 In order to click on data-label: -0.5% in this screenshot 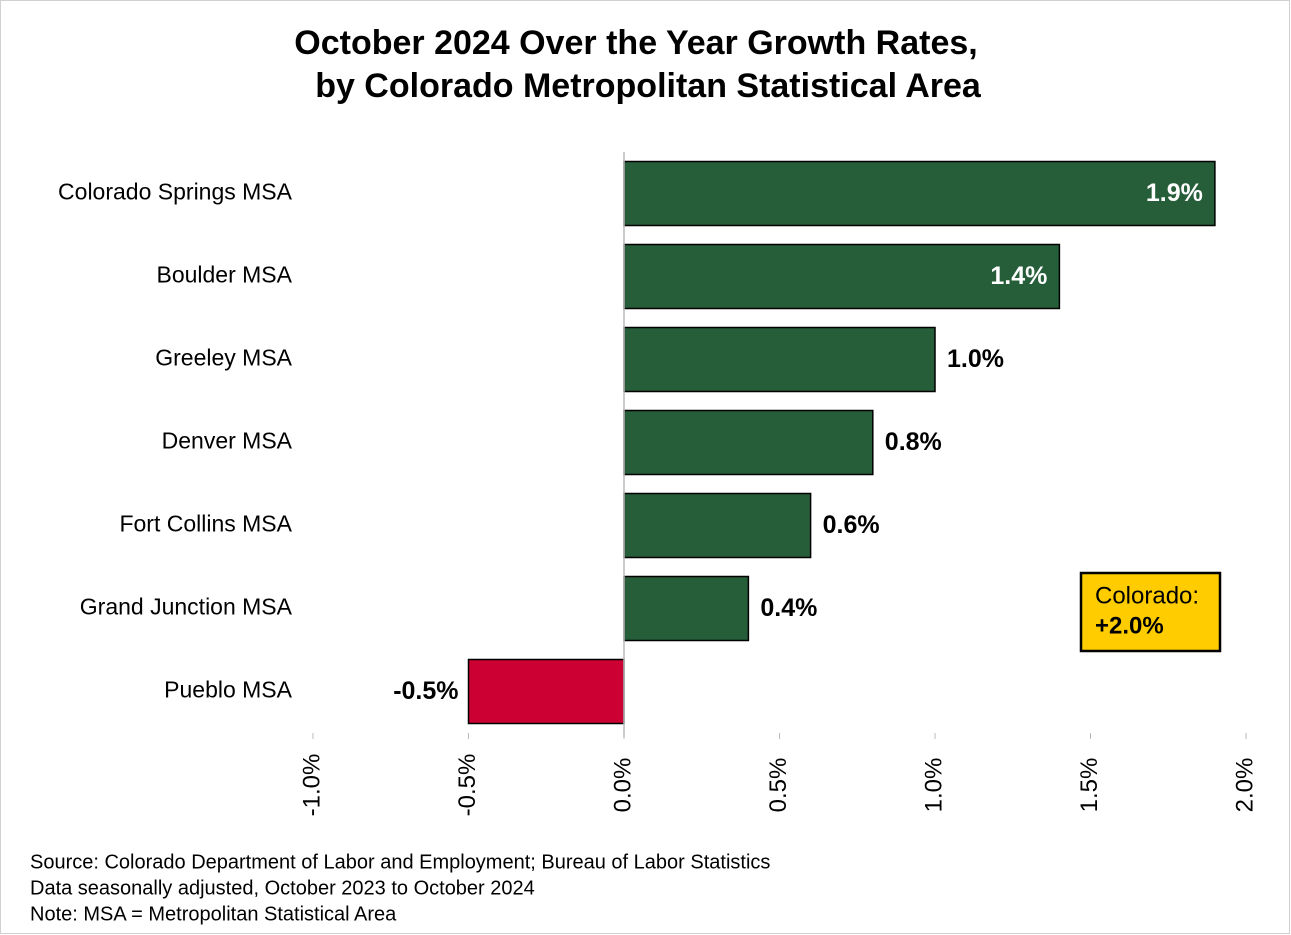, I will do `click(425, 691)`.